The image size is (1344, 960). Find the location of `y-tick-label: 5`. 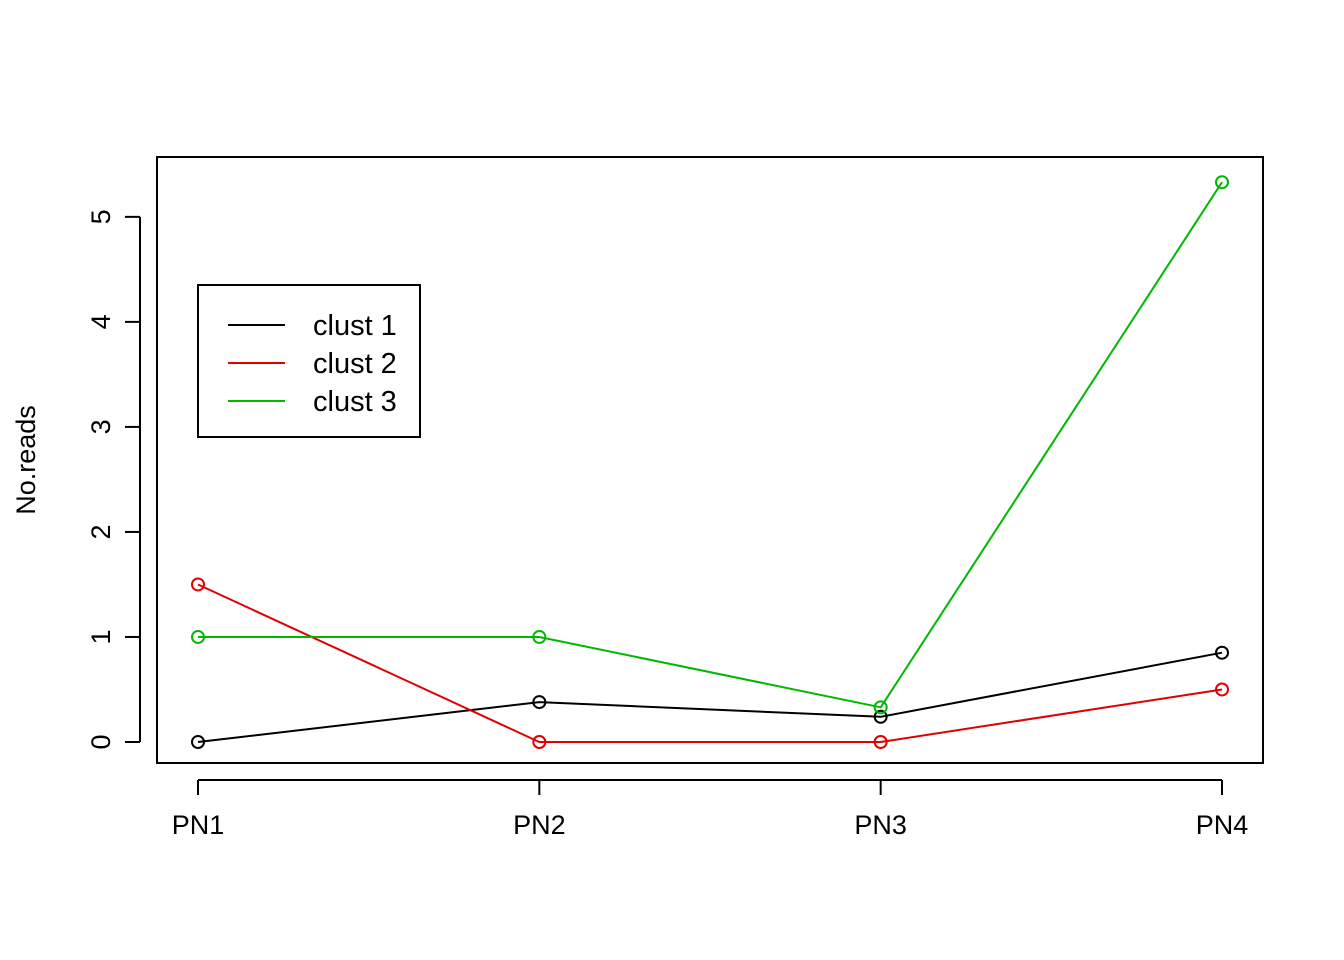

y-tick-label: 5 is located at coordinates (101, 216).